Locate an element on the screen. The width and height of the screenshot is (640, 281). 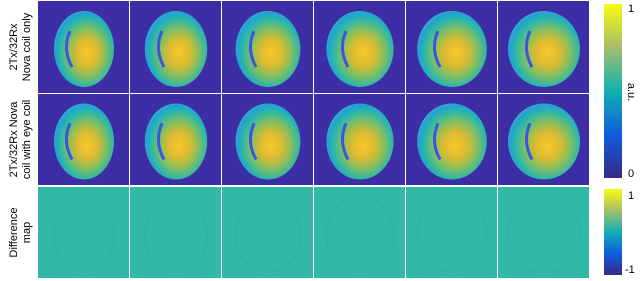
colorbar-label: -1 is located at coordinates (630, 270).